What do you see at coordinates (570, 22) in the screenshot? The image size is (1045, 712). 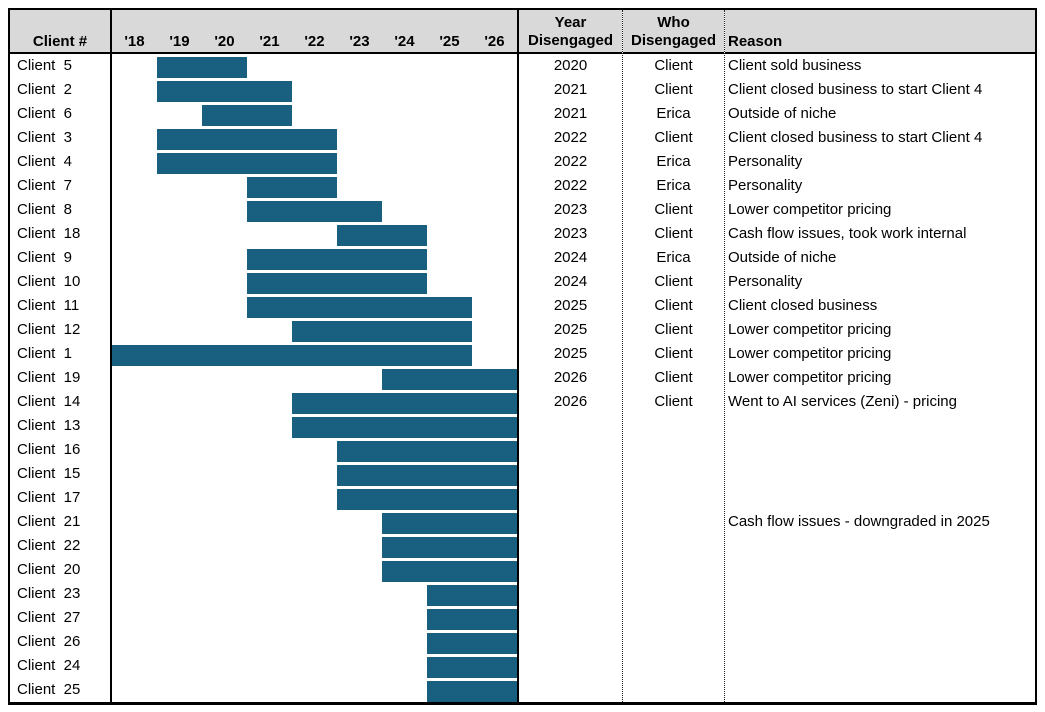 I see `year-disengaged-header-line1: Year` at bounding box center [570, 22].